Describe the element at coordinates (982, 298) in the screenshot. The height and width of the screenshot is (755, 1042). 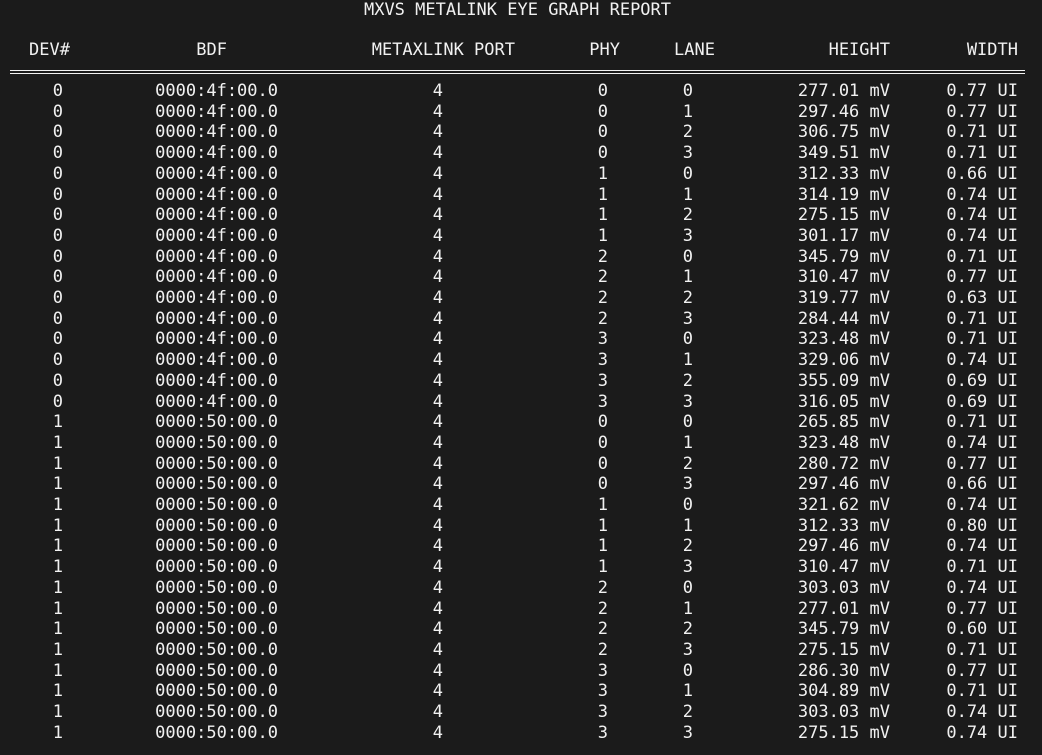
I see `cell-width: 0.63 UI` at that location.